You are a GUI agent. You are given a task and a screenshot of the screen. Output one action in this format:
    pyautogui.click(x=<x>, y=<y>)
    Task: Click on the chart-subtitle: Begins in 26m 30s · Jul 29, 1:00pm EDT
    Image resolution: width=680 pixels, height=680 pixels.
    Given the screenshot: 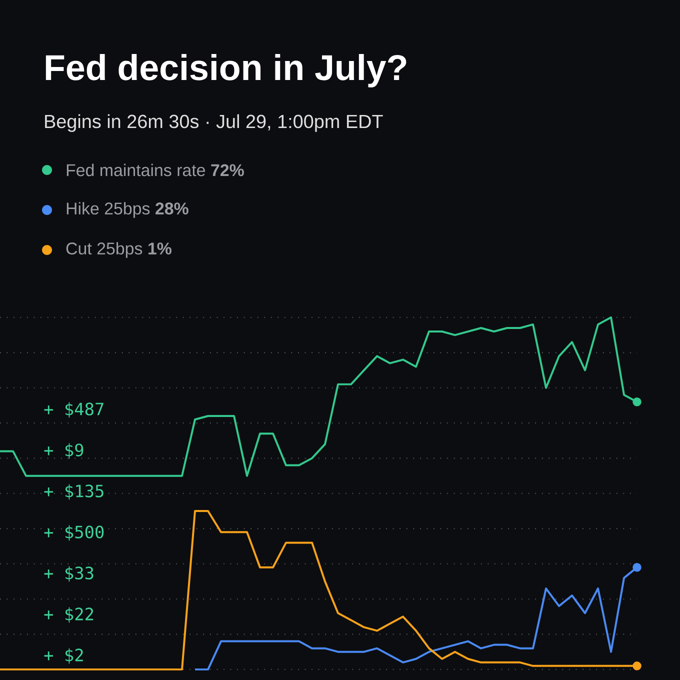 What is the action you would take?
    pyautogui.click(x=214, y=123)
    